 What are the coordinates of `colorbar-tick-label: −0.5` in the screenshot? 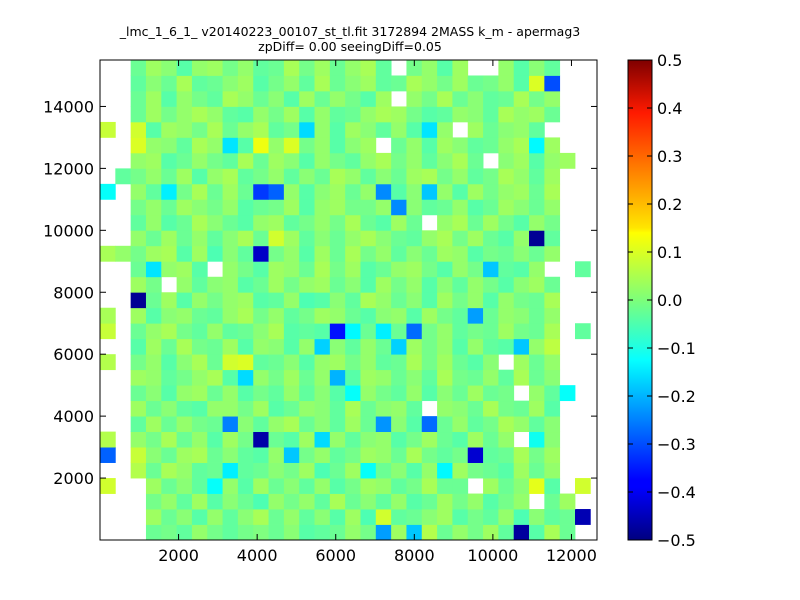 It's located at (676, 540).